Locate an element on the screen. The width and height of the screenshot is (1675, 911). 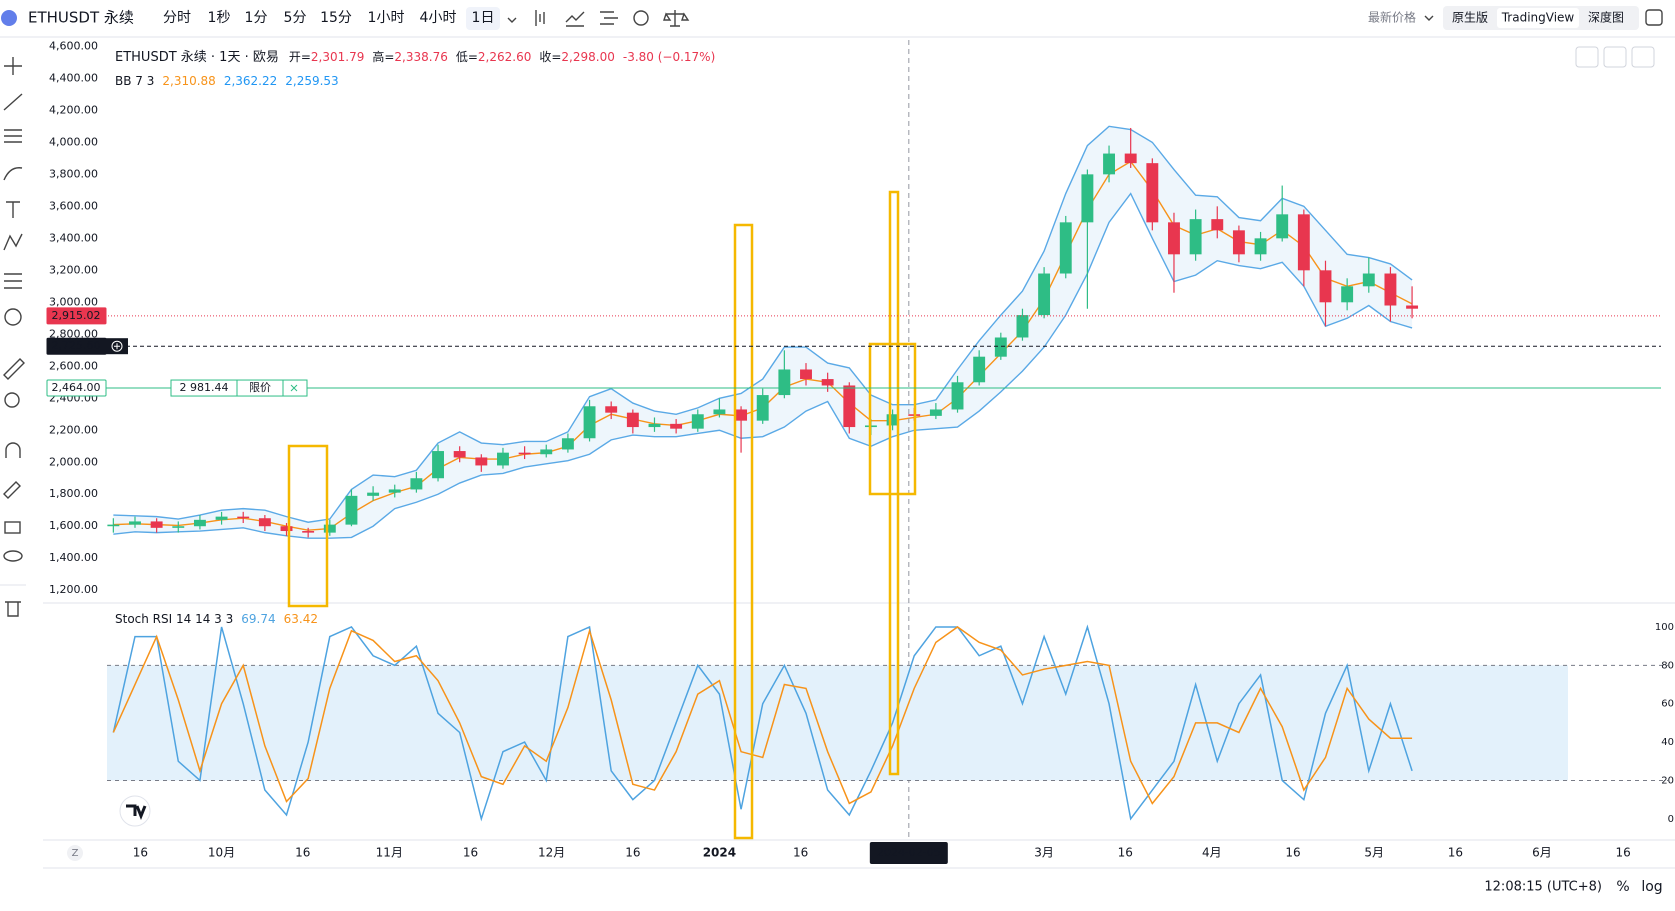
magnet-tool is located at coordinates (13, 450).